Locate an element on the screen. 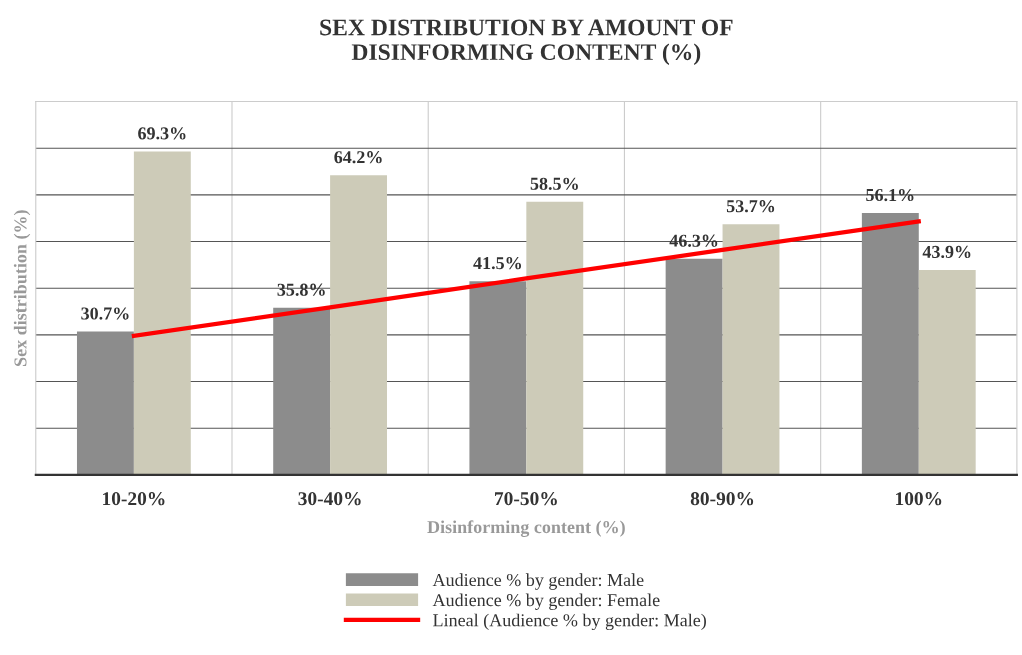  x-tick-label: 70-50% is located at coordinates (526, 499).